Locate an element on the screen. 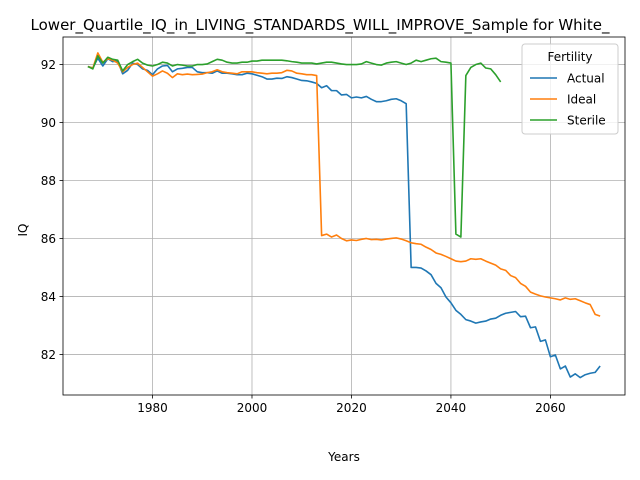 Image resolution: width=640 pixels, height=480 pixels. y-axis-label: IQ is located at coordinates (23, 230).